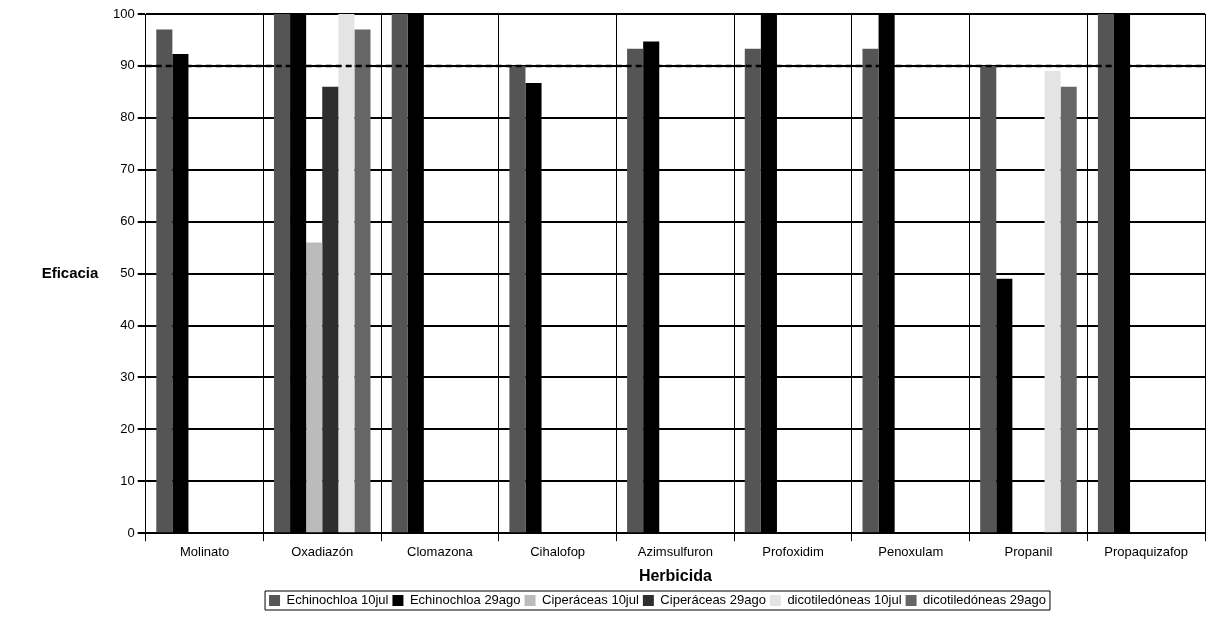 Image resolution: width=1209 pixels, height=621 pixels. Describe the element at coordinates (131, 532) in the screenshot. I see `y-tick-label: 0` at that location.